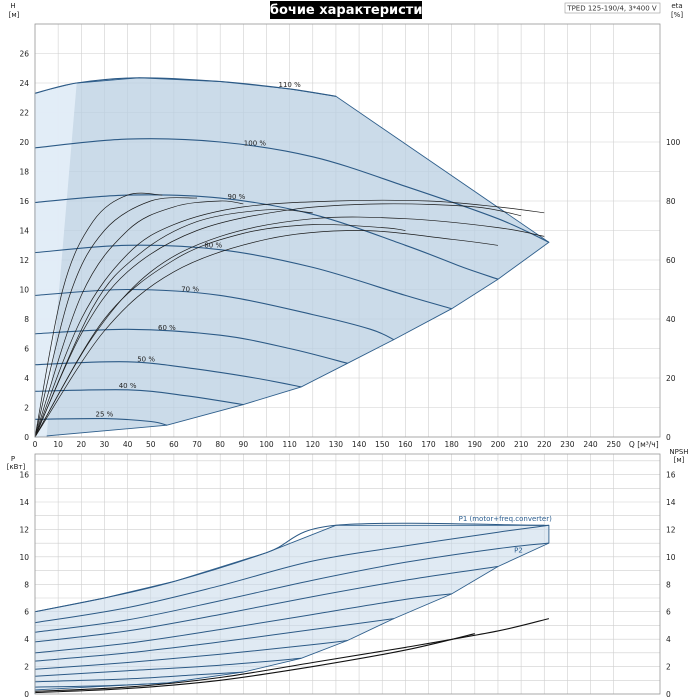 The image size is (700, 700). I want to click on x-tick-label: 20, so click(82, 444).